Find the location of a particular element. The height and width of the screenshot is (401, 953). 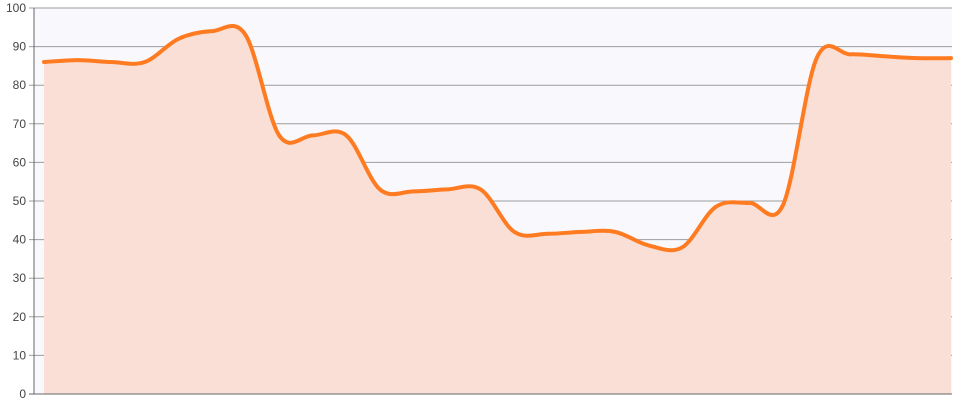

y-tick-label-0: 0 is located at coordinates (22, 394).